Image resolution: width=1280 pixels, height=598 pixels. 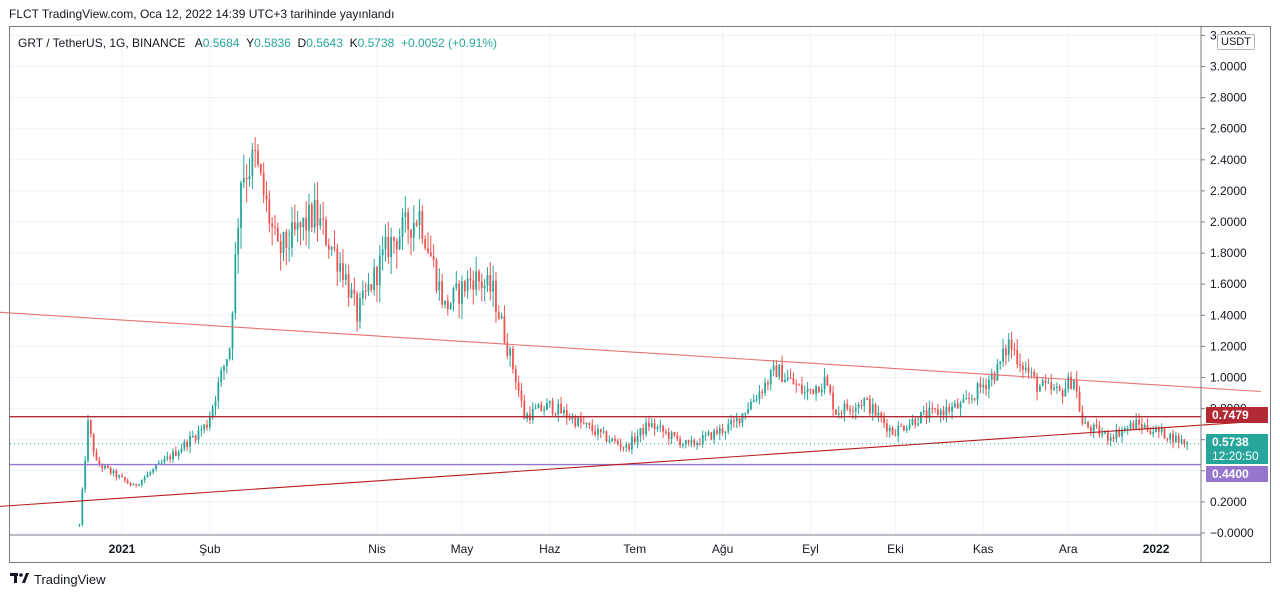 What do you see at coordinates (1228, 502) in the screenshot?
I see `y-tick-label: 0.2000` at bounding box center [1228, 502].